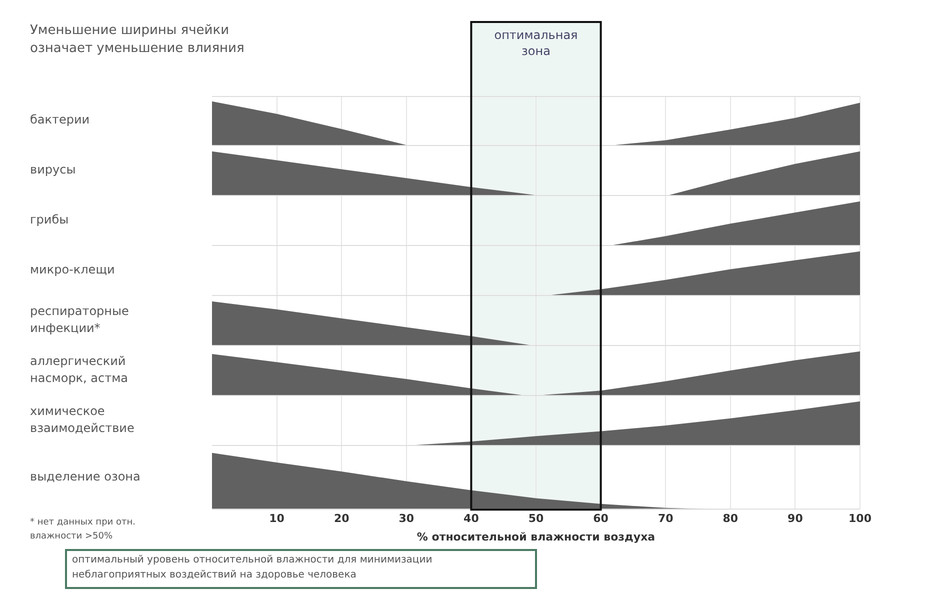 Image resolution: width=933 pixels, height=599 pixels. What do you see at coordinates (53, 169) in the screenshot?
I see `y-axis-title: вирусы` at bounding box center [53, 169].